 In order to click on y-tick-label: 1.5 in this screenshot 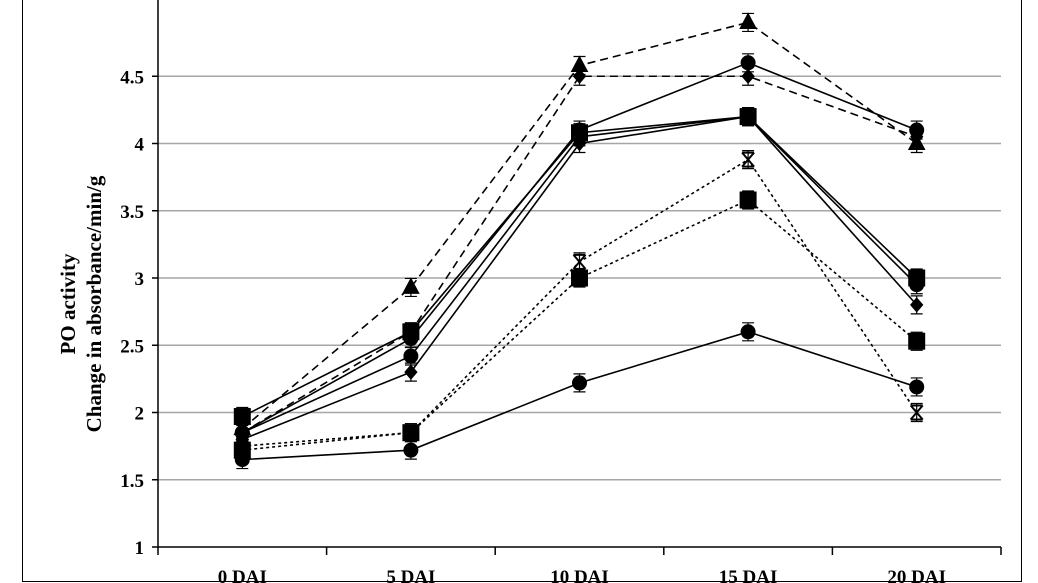, I will do `click(132, 481)`.